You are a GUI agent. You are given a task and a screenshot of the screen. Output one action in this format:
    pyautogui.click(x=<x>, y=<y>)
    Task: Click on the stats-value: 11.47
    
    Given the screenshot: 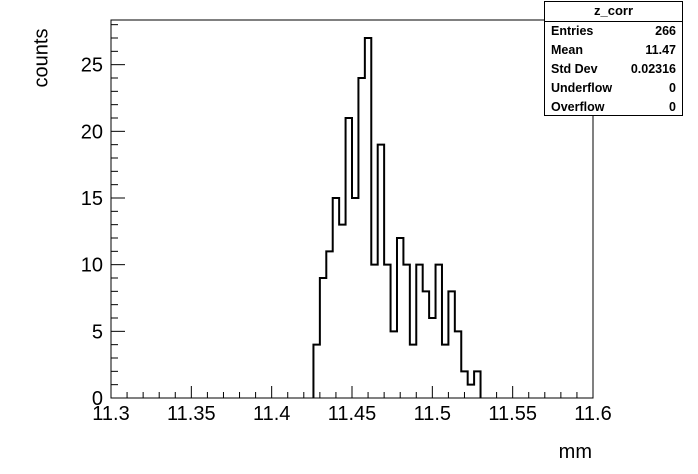 What is the action you would take?
    pyautogui.click(x=660, y=50)
    